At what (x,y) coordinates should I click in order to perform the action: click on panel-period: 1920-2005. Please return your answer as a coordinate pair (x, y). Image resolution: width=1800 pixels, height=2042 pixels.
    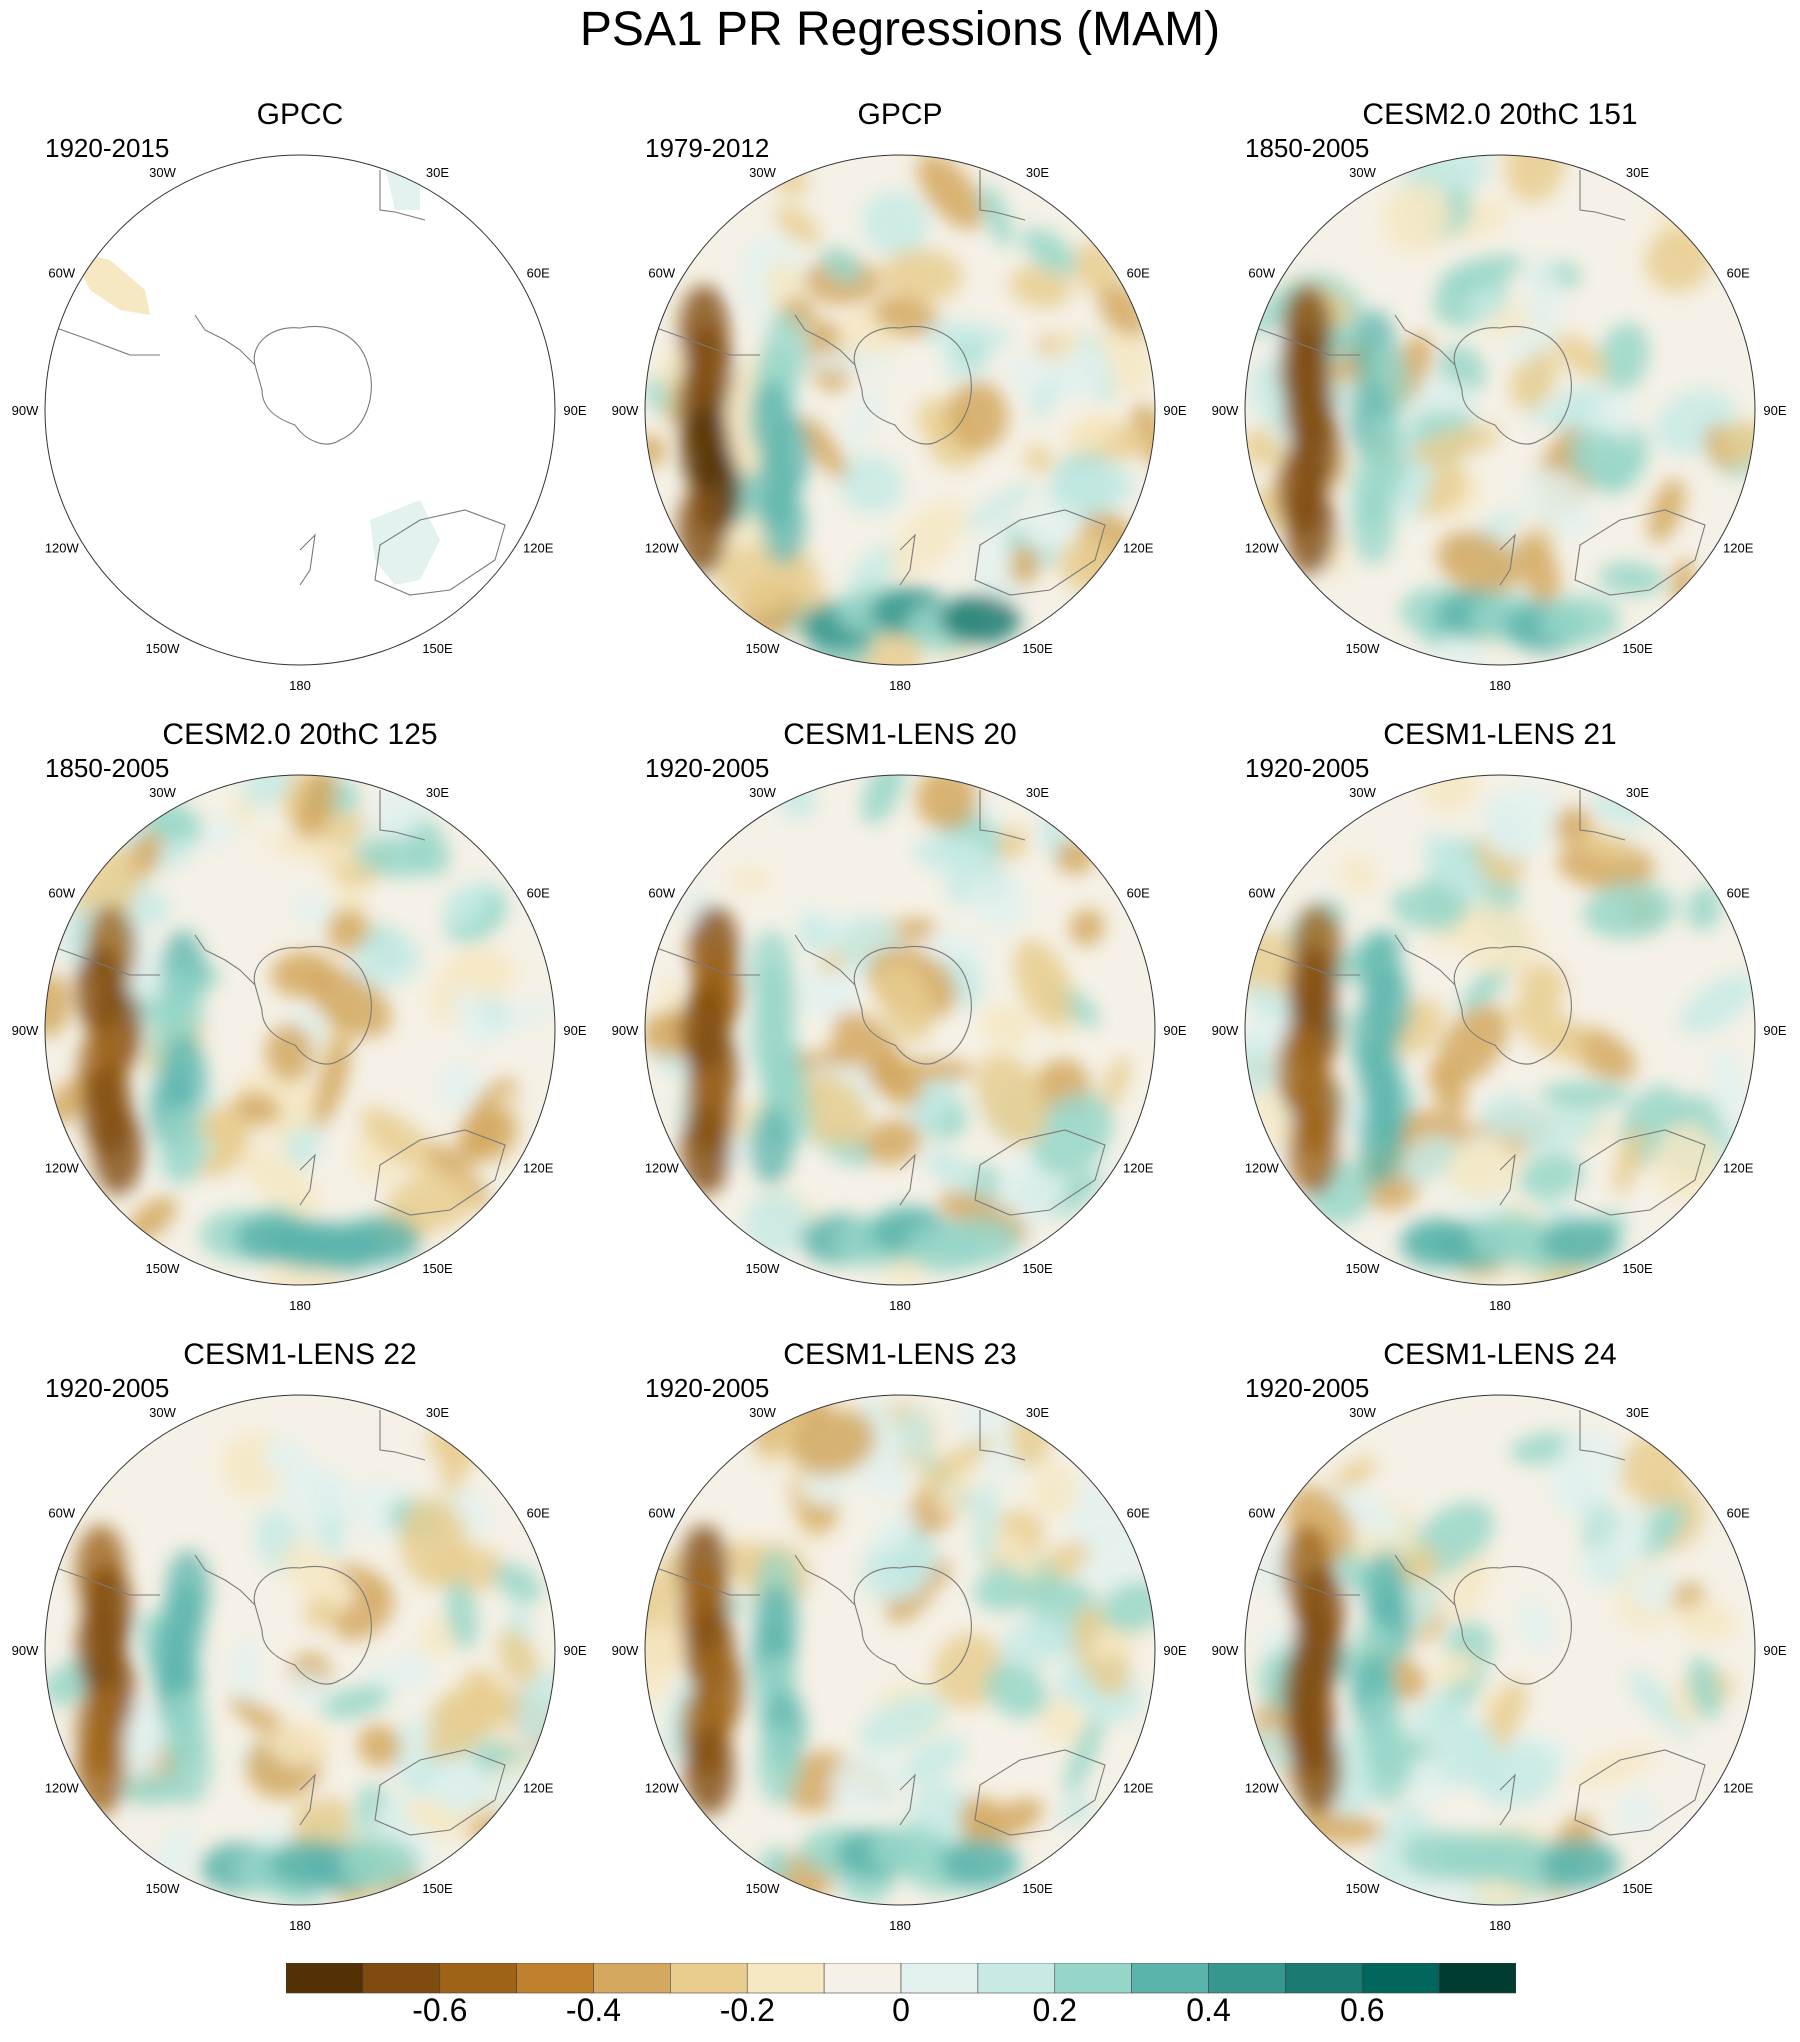
    Looking at the image, I should click on (707, 768).